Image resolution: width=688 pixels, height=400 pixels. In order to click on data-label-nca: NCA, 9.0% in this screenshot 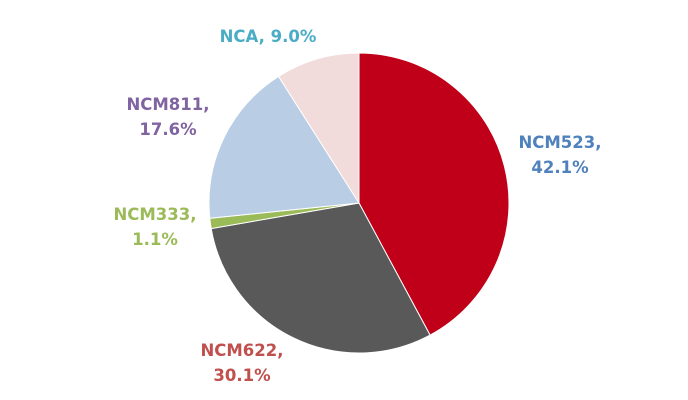, I will do `click(268, 36)`.